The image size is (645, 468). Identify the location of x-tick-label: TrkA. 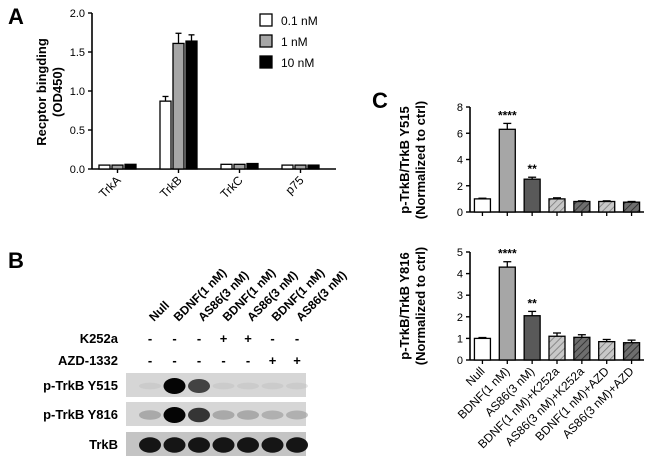
(109, 186).